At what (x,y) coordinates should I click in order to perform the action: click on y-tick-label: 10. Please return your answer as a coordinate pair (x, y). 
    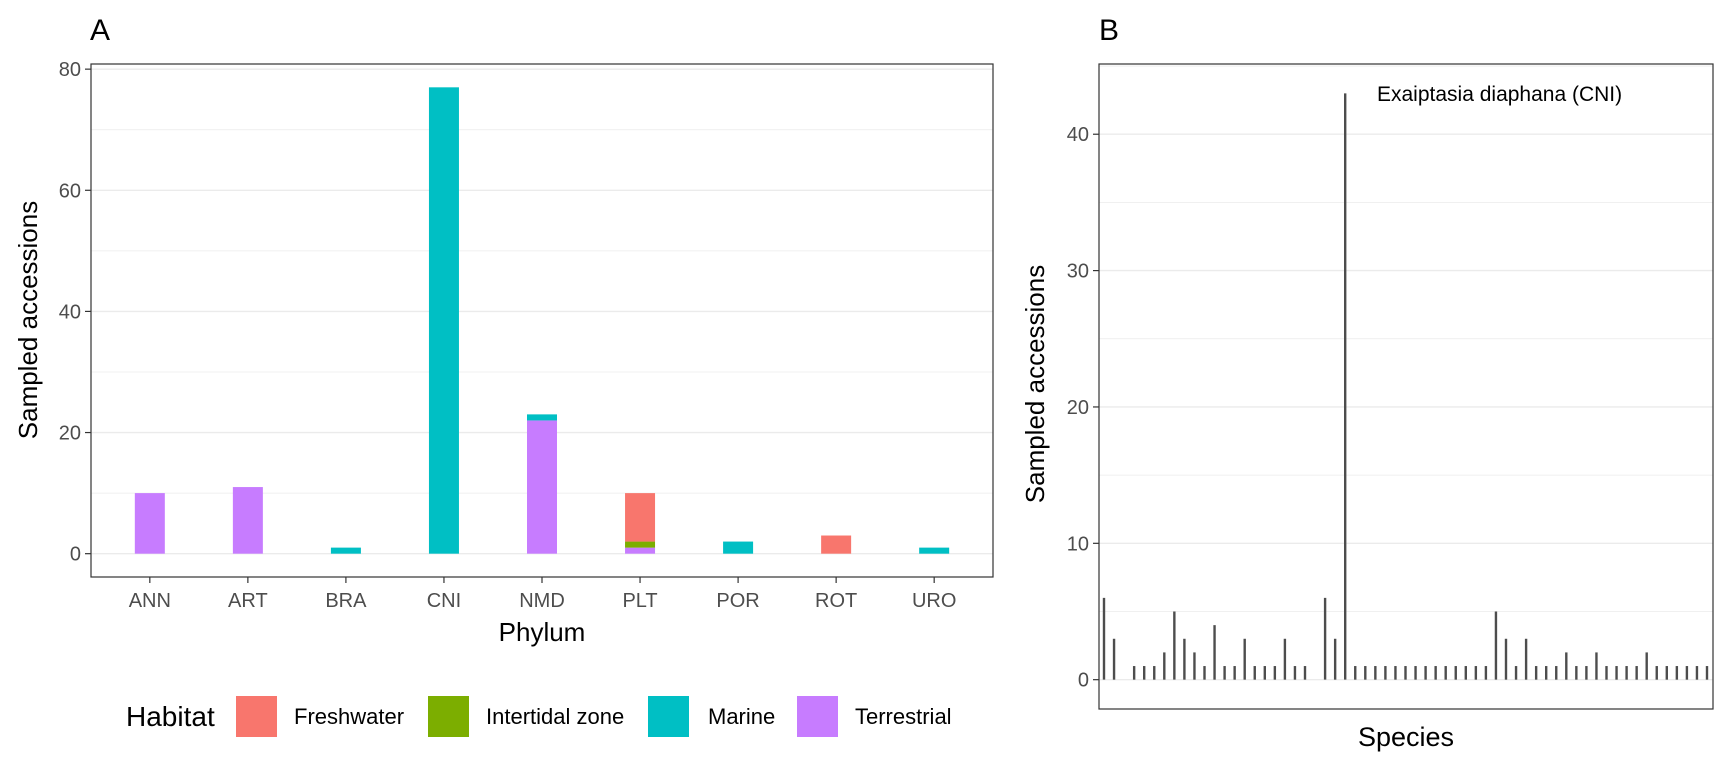
    Looking at the image, I should click on (1078, 544).